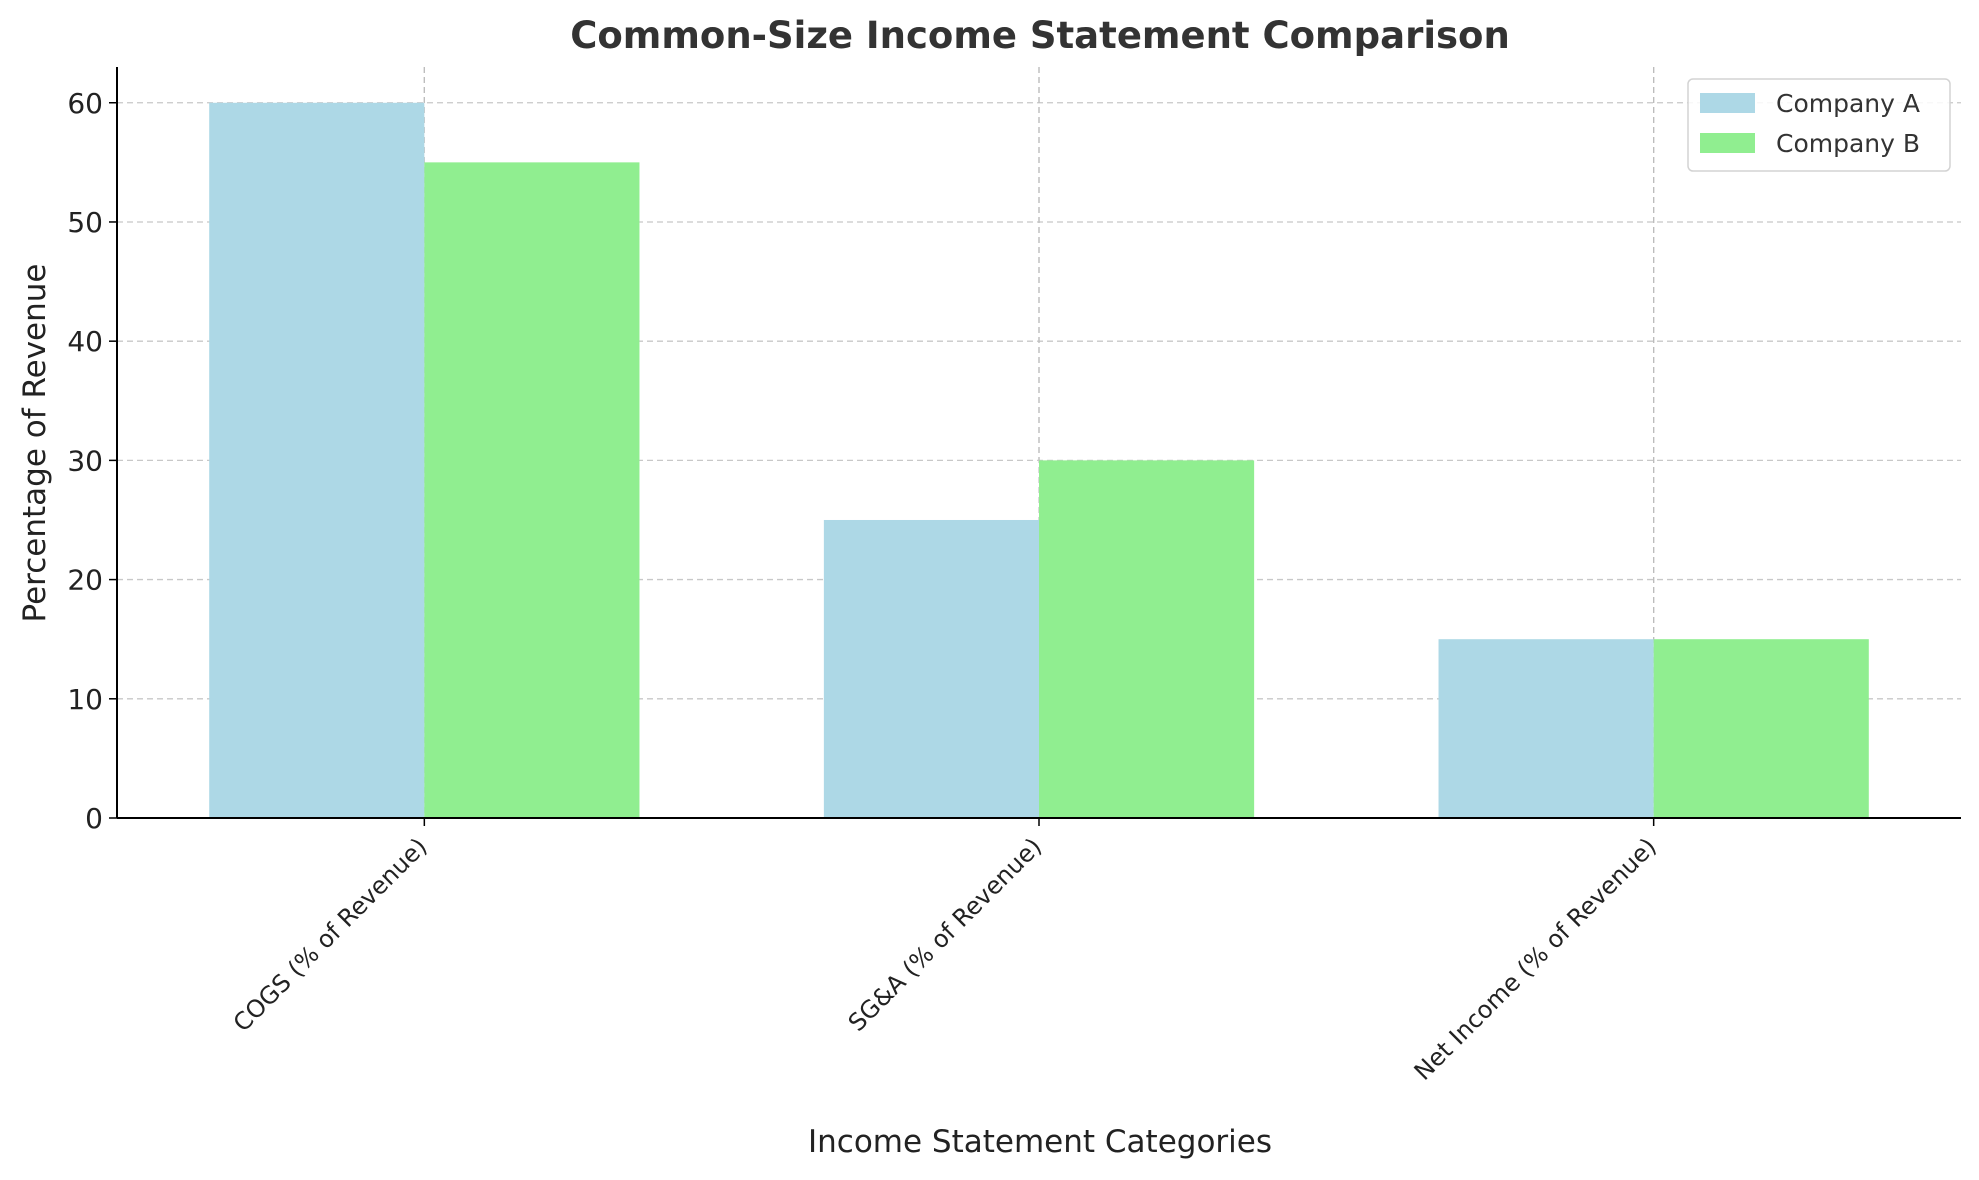 This screenshot has width=1979, height=1180. Describe the element at coordinates (85, 222) in the screenshot. I see `y-tick-label: 50` at that location.